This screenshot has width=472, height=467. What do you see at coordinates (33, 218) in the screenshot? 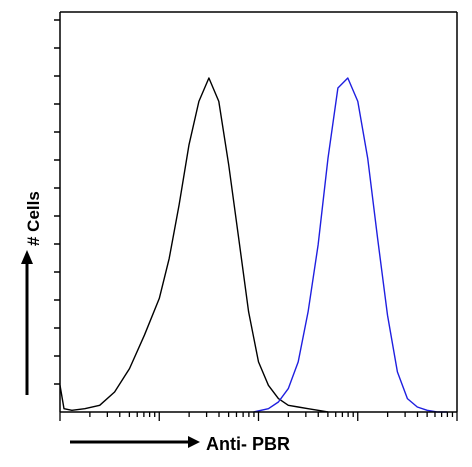
I see `y-axis-label: # Cells` at bounding box center [33, 218].